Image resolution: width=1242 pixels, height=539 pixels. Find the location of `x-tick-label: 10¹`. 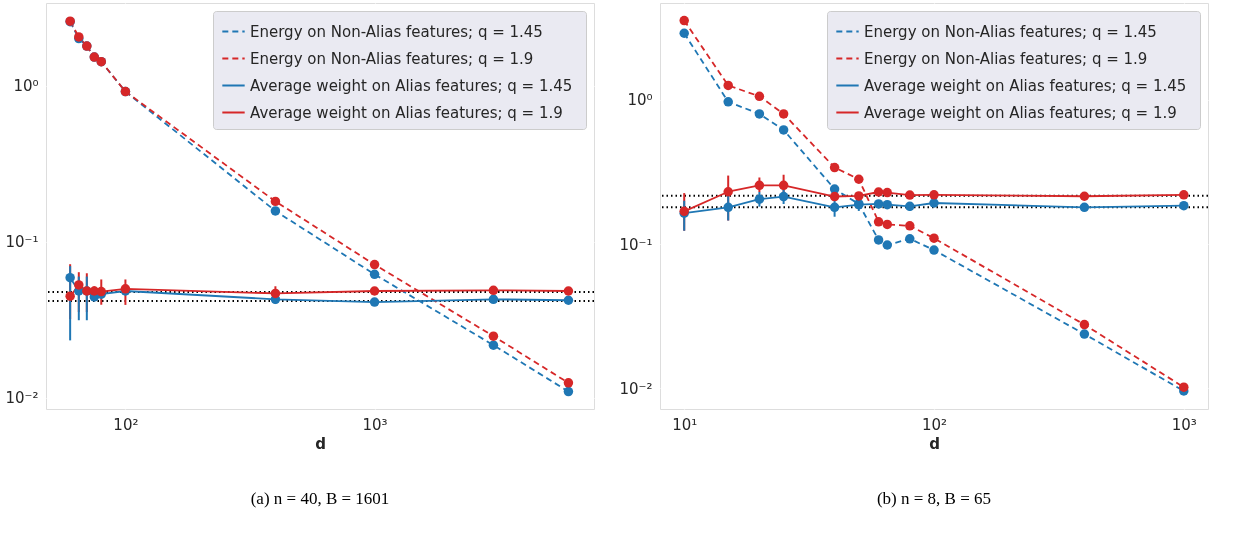

x-tick-label: 10¹ is located at coordinates (685, 424).